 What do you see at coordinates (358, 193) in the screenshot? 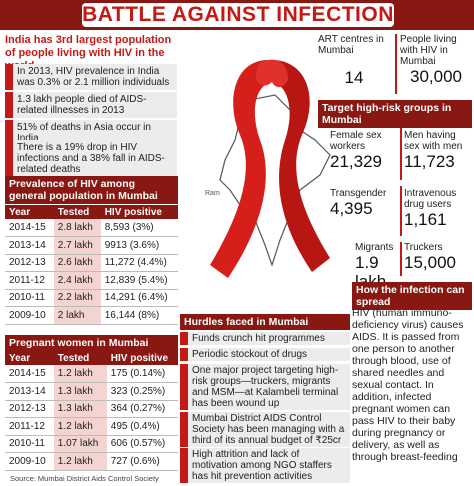
I see `risk-group-label: Transgender` at bounding box center [358, 193].